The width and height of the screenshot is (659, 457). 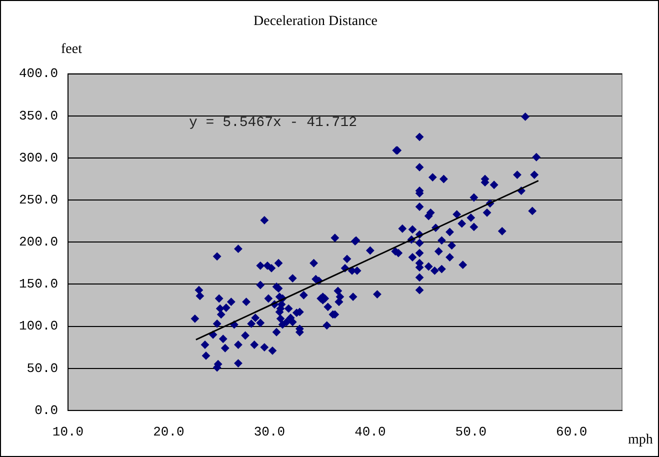 What do you see at coordinates (370, 432) in the screenshot?
I see `x-tick-label: 40.0` at bounding box center [370, 432].